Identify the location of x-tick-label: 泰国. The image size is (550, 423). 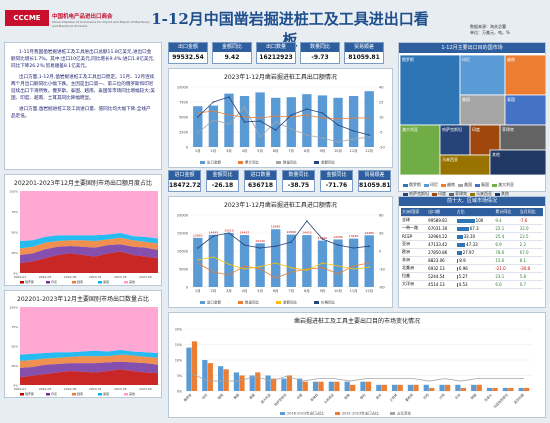
(252, 396).